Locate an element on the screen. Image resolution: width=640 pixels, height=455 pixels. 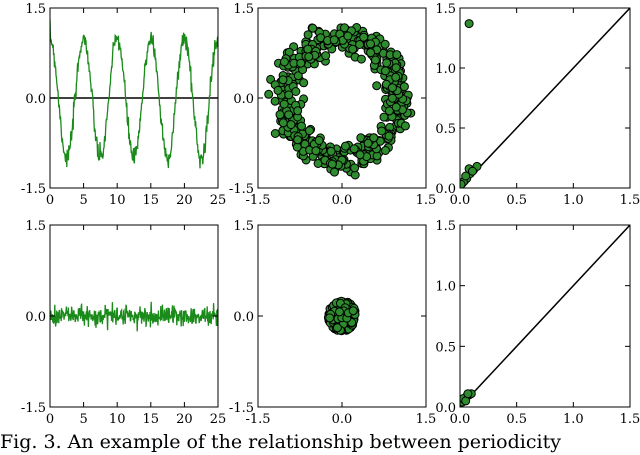
panel-embedding-noise: -1.5 0.0 1.5 -1.5 0.0 1.5 is located at coordinates (332, 323).